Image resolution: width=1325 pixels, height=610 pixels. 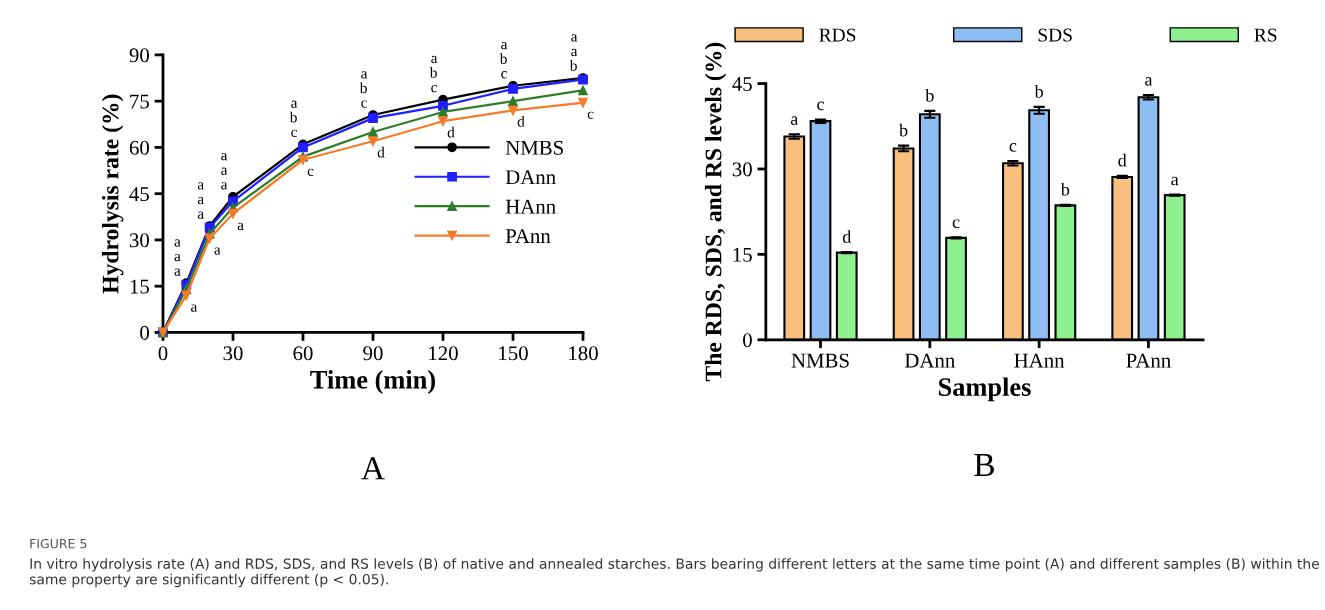 I want to click on caption: FIGURE 5, so click(x=58, y=543).